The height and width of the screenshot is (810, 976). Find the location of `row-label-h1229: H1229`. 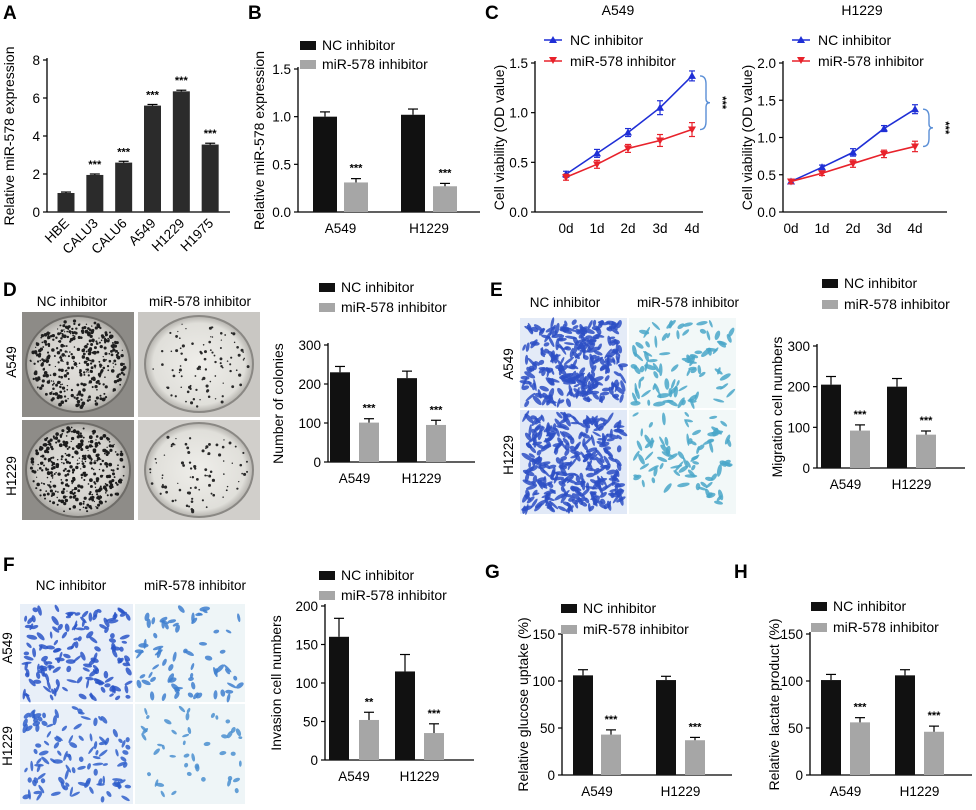

row-label-h1229: H1229 is located at coordinates (508, 455).